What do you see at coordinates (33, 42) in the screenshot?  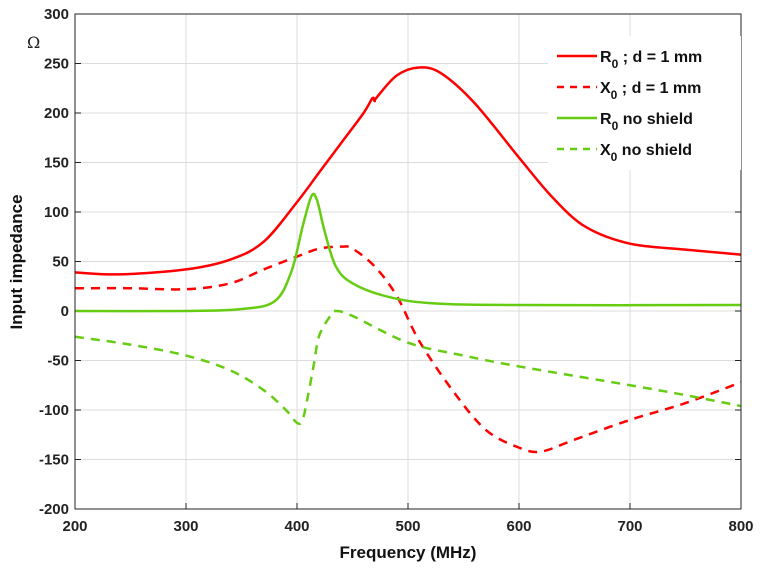 I see `ohm-unit-label: Ω` at bounding box center [33, 42].